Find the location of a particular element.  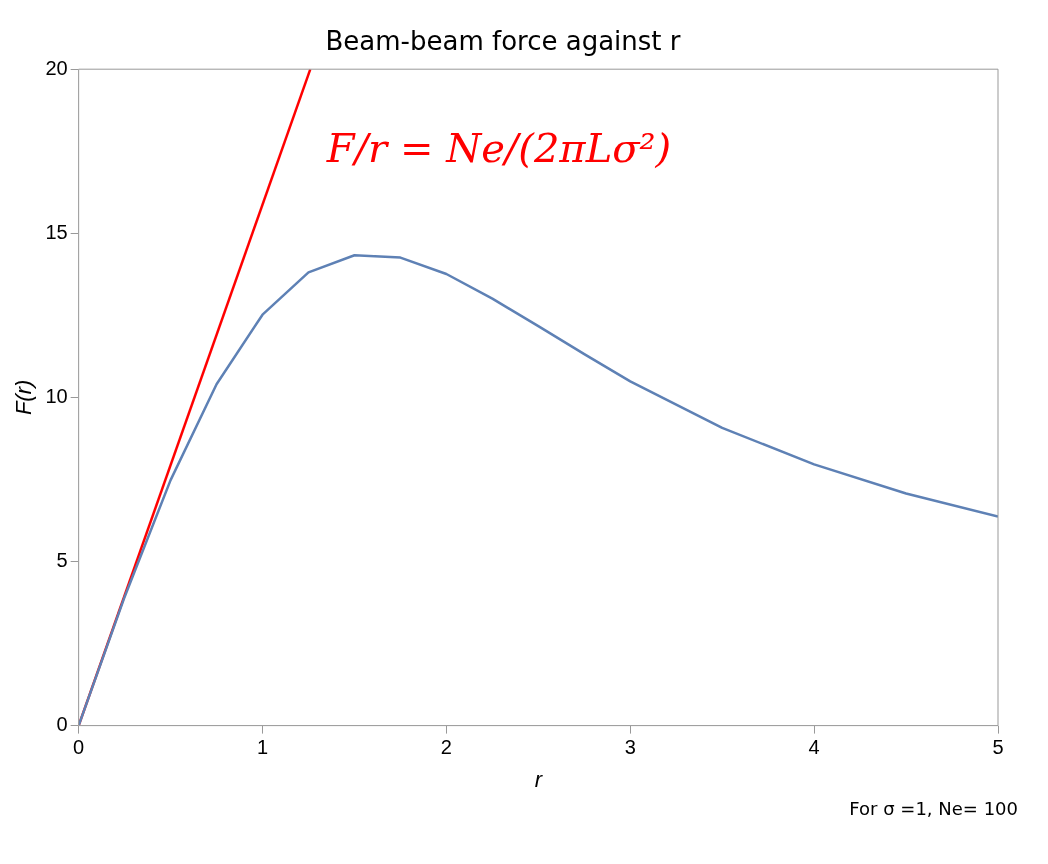

x-tick-label: 0 is located at coordinates (79, 747).